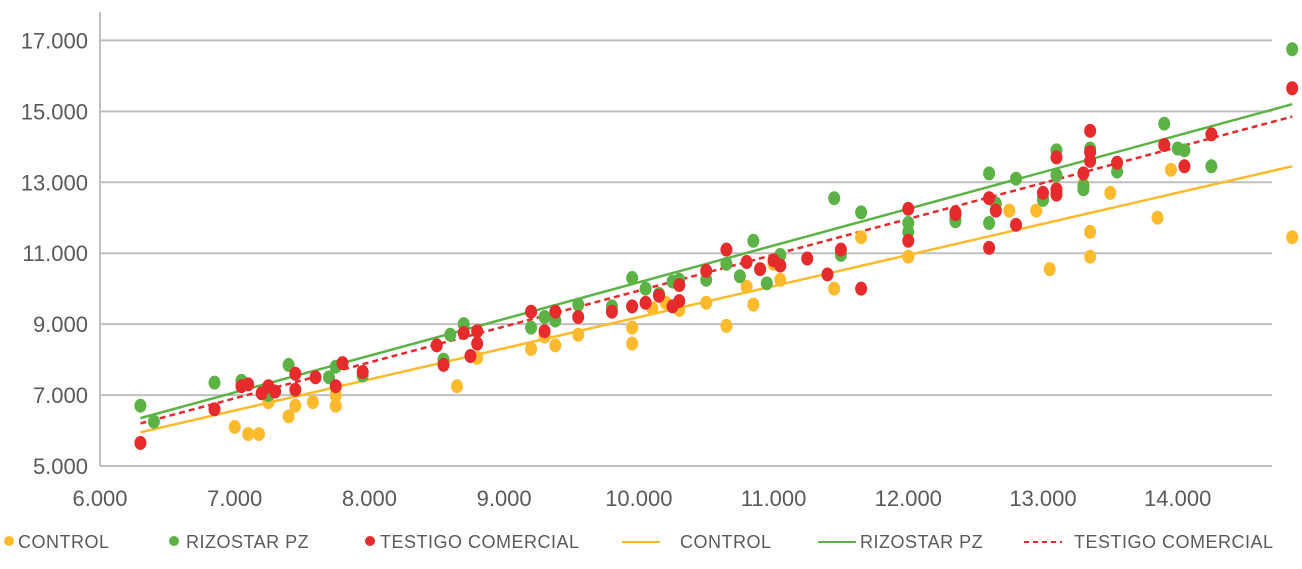 The height and width of the screenshot is (569, 1302). Describe the element at coordinates (234, 498) in the screenshot. I see `x-tick-label: 7.000` at that location.